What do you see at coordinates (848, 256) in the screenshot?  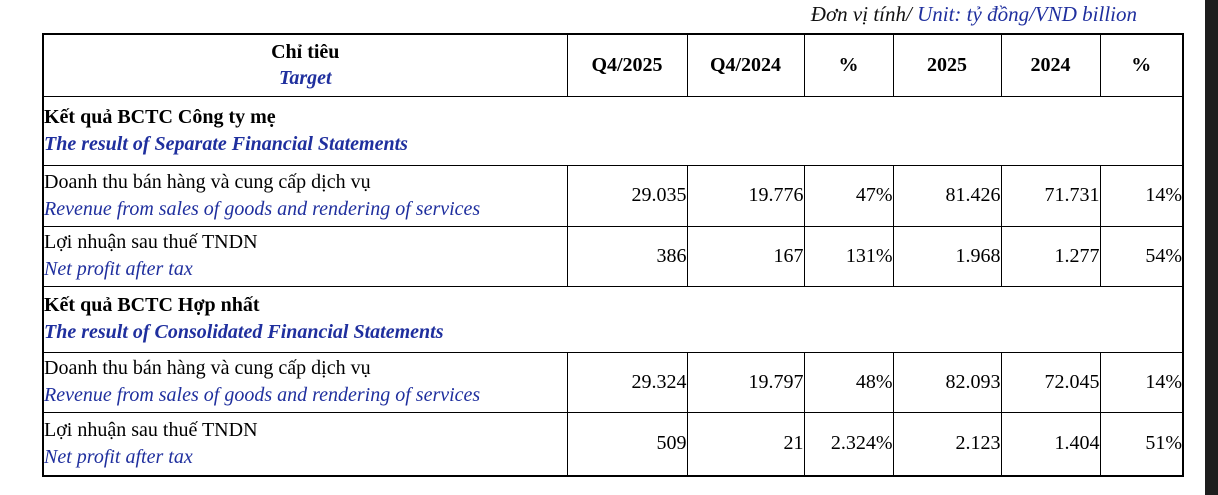 I see `value-pct-quarter: 131%` at bounding box center [848, 256].